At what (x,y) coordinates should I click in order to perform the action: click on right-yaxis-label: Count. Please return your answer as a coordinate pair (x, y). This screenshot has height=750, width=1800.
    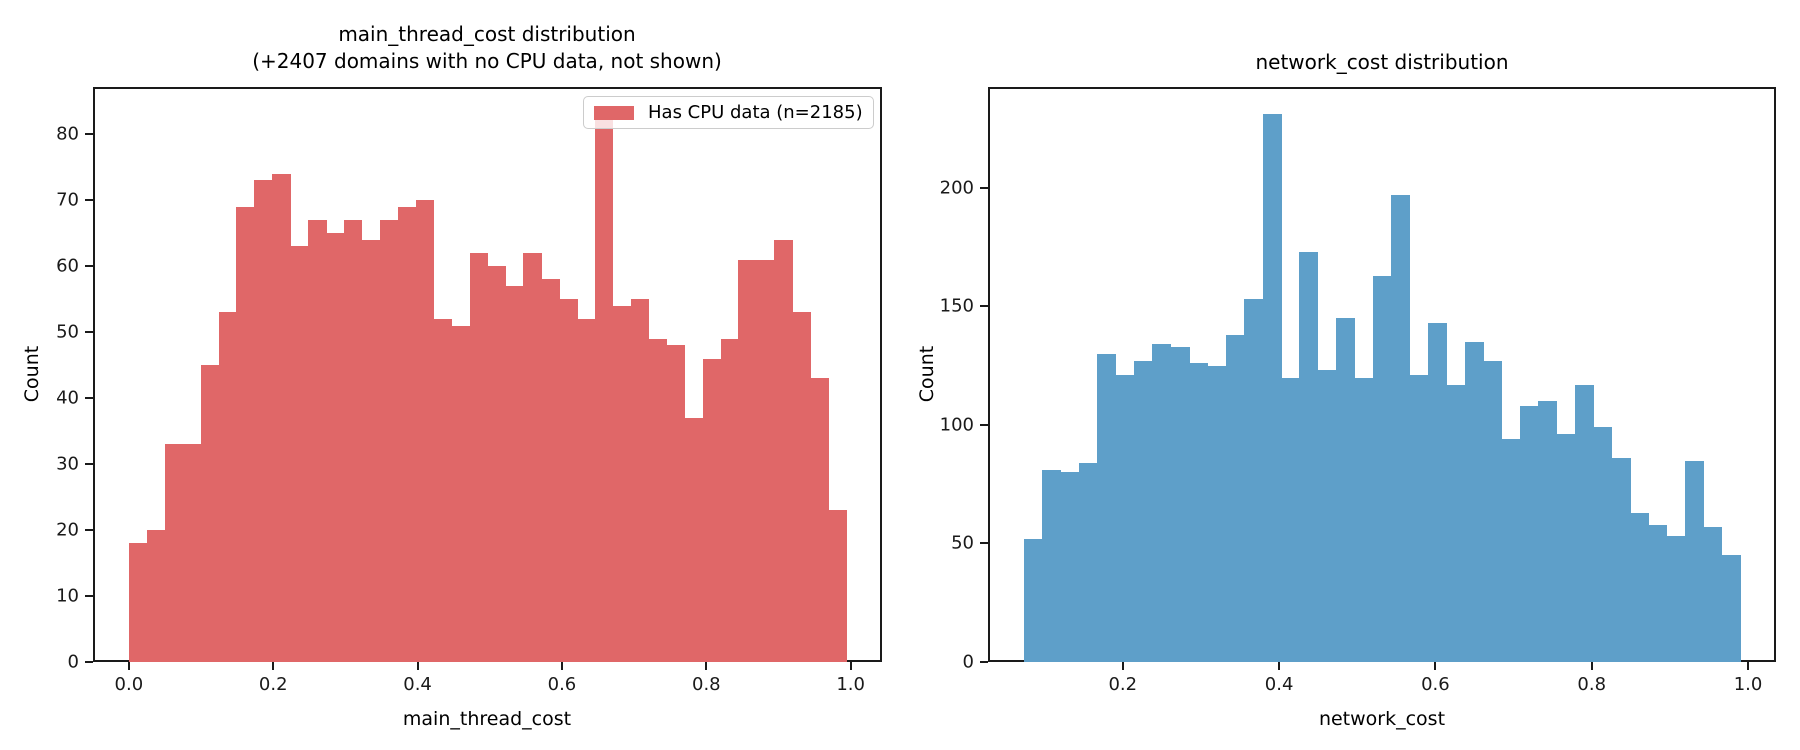
    Looking at the image, I should click on (927, 374).